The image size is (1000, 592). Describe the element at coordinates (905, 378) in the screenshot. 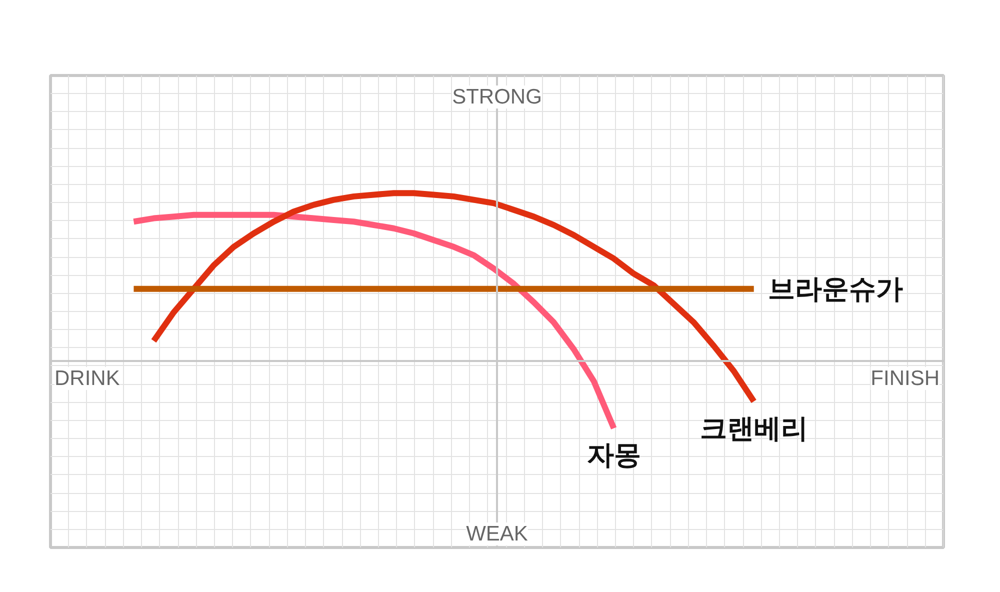

I see `text: FINISH` at that location.